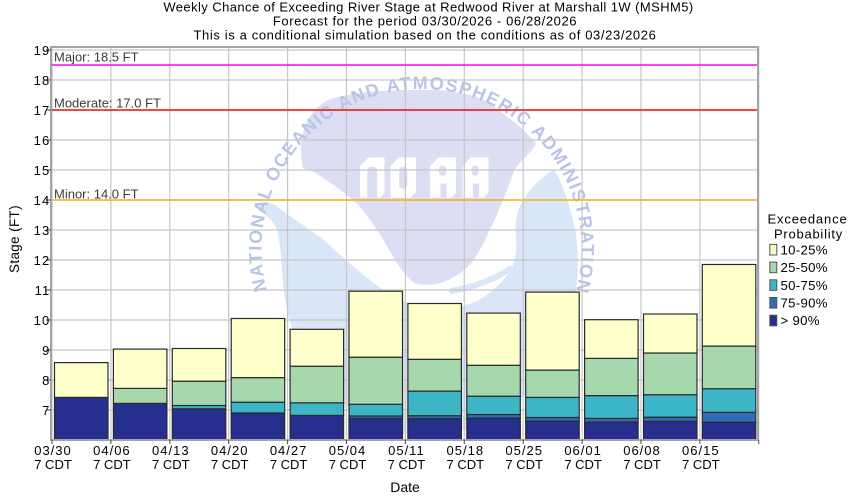 The width and height of the screenshot is (850, 500). What do you see at coordinates (230, 450) in the screenshot?
I see `svg-text: 04/20` at bounding box center [230, 450].